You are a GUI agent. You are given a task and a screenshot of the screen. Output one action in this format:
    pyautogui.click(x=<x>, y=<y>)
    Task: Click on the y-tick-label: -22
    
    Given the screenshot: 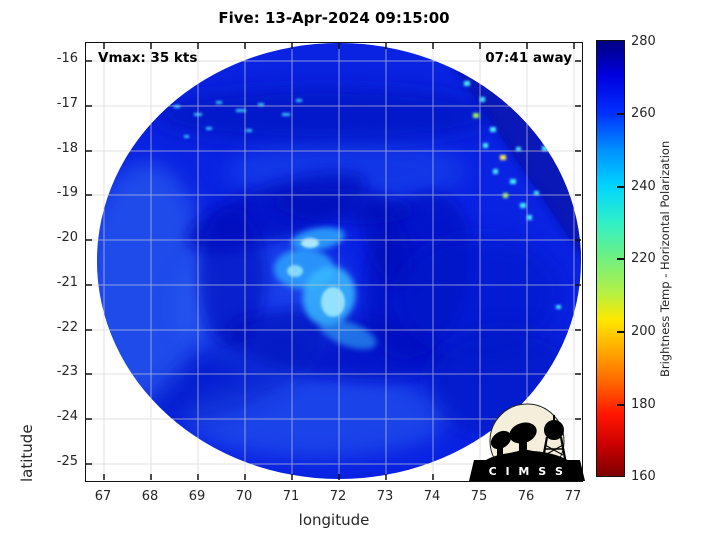 What is the action you would take?
    pyautogui.click(x=67, y=327)
    